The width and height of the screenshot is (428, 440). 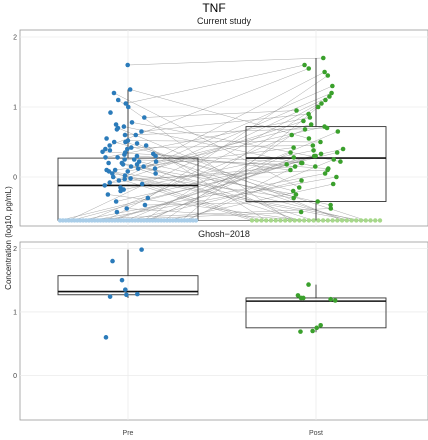 What do you see at coordinates (224, 21) in the screenshot?
I see `panel-title-current-study: Current study` at bounding box center [224, 21].